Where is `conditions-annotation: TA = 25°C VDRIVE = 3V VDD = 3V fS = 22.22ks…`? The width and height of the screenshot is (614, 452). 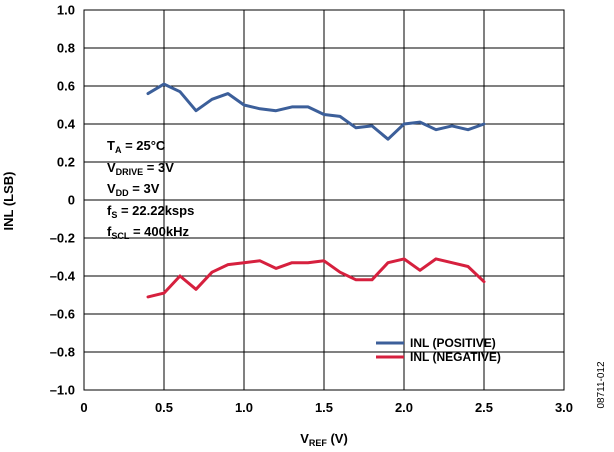
conditions-annotation: TA = 25°C VDRIVE = 3V VDD = 3V fS = 22.22ks… is located at coordinates (150, 189).